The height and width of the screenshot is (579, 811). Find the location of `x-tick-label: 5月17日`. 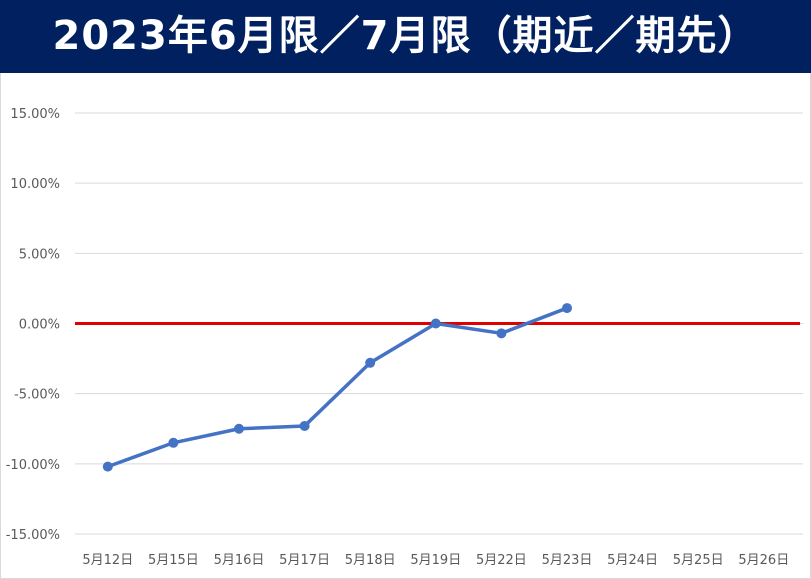

x-tick-label: 5月17日 is located at coordinates (304, 560).